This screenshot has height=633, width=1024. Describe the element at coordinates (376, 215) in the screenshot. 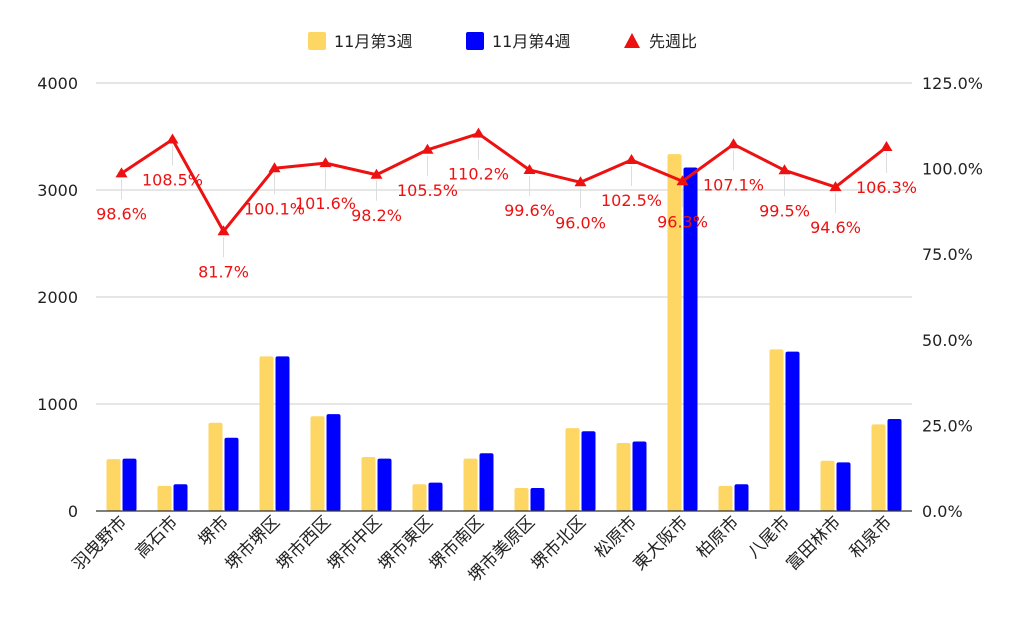

I see `ratio-data-label: 98.2%` at that location.